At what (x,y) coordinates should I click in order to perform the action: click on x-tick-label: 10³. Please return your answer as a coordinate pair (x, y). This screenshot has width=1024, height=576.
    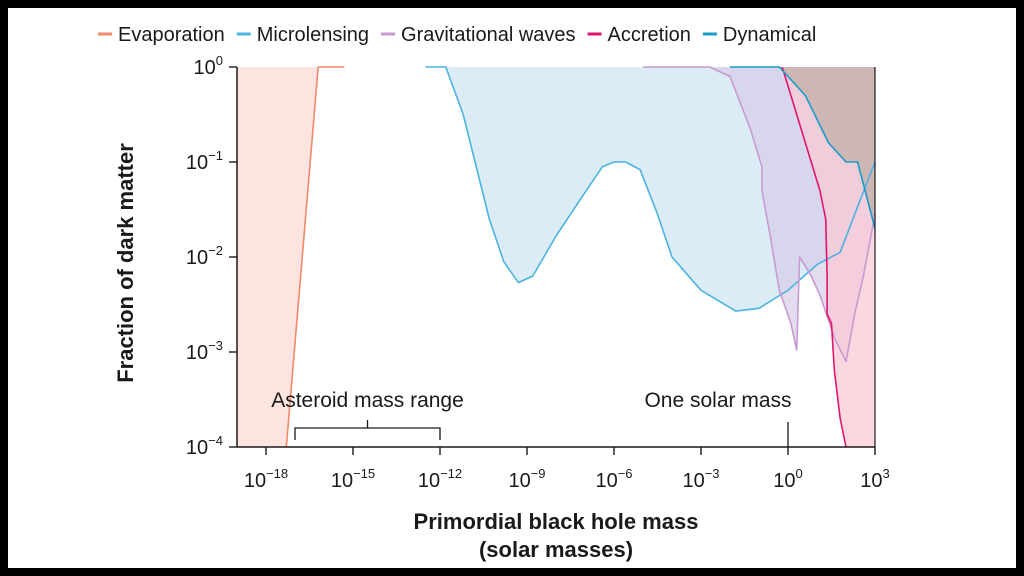
    Looking at the image, I should click on (874, 479).